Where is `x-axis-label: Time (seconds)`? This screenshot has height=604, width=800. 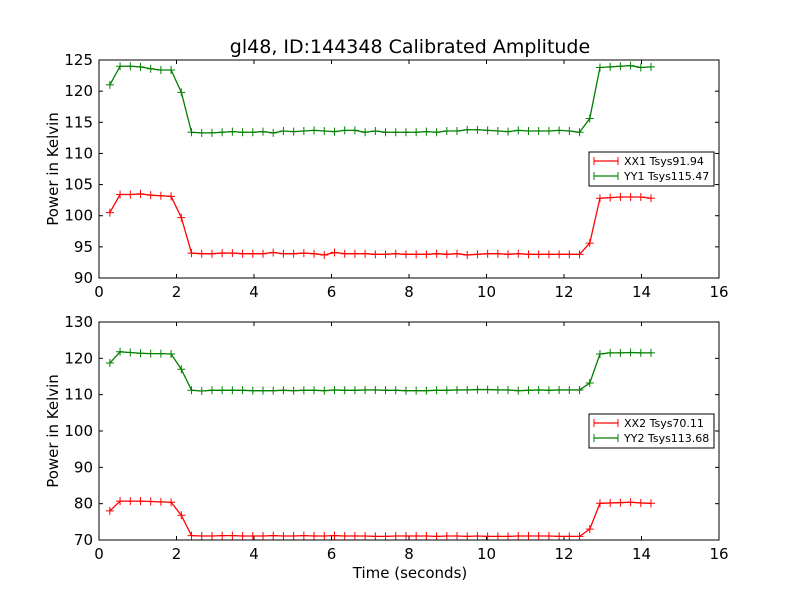 x-axis-label: Time (seconds) is located at coordinates (410, 573).